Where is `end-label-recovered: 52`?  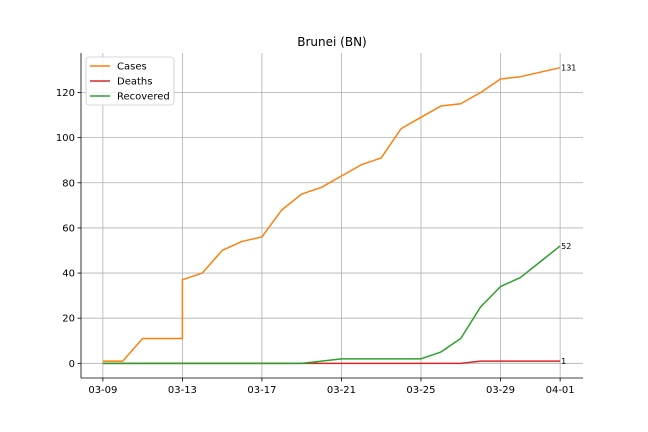
end-label-recovered: 52 is located at coordinates (566, 246).